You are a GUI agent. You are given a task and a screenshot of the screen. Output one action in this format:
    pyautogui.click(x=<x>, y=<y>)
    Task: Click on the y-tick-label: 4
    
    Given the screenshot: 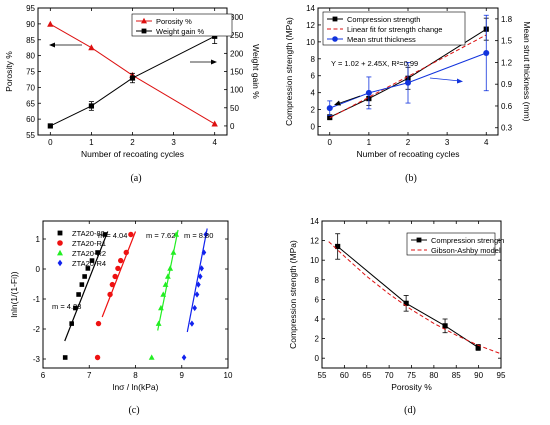 What is the action you would take?
    pyautogui.click(x=317, y=319)
    